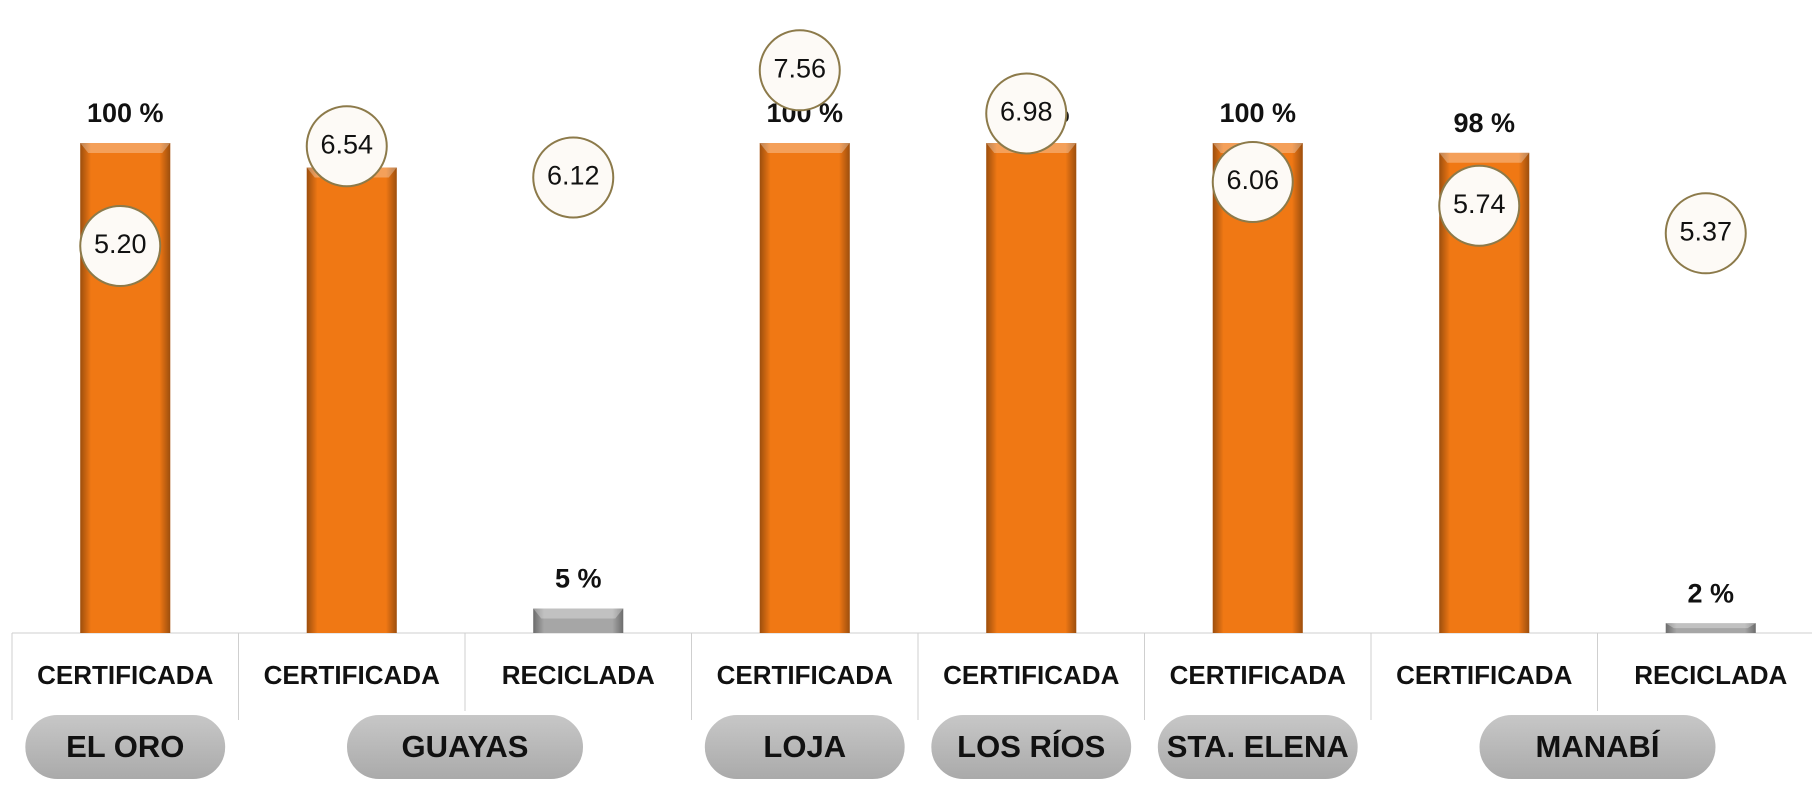  I want to click on value-label: 2 %, so click(1710, 593).